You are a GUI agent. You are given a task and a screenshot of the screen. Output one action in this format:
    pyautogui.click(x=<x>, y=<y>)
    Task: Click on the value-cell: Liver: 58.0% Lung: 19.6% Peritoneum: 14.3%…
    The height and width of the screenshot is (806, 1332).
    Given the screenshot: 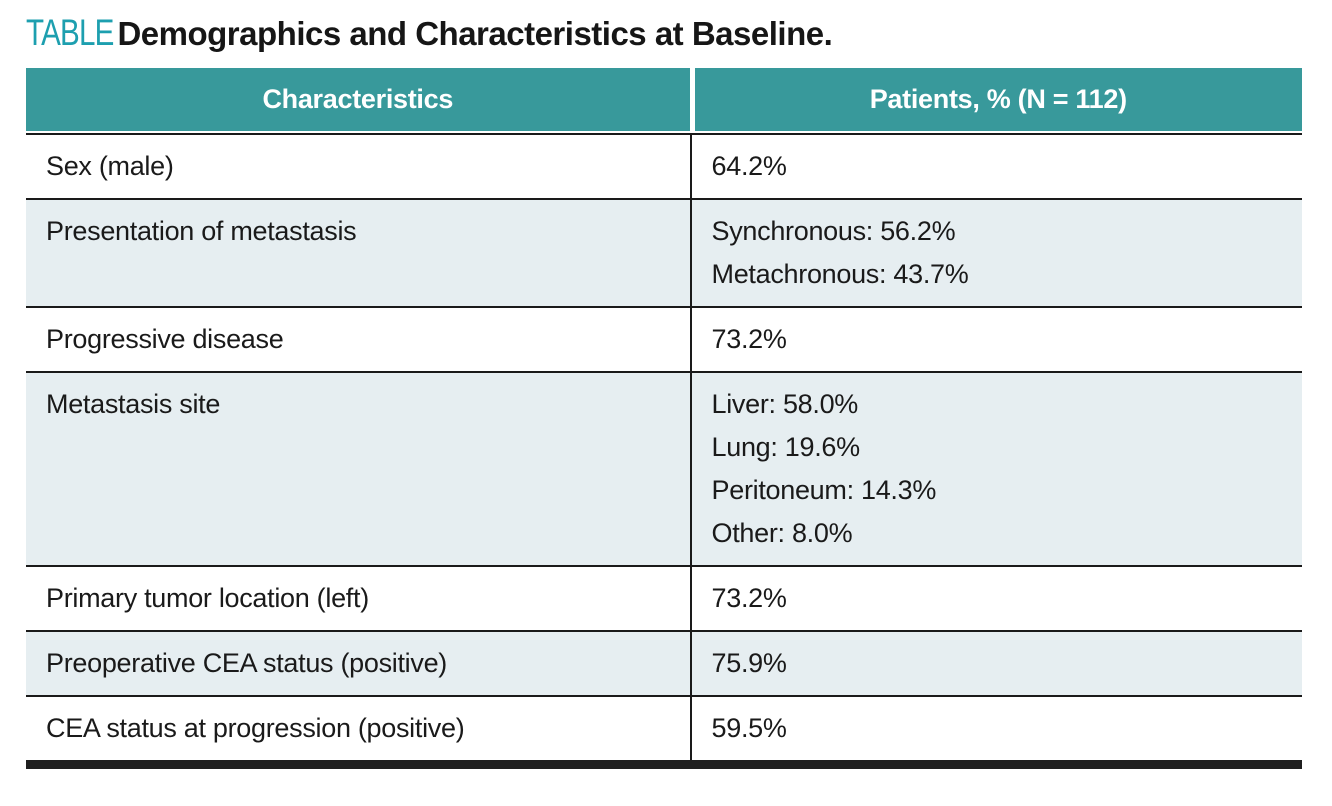 What is the action you would take?
    pyautogui.click(x=995, y=469)
    